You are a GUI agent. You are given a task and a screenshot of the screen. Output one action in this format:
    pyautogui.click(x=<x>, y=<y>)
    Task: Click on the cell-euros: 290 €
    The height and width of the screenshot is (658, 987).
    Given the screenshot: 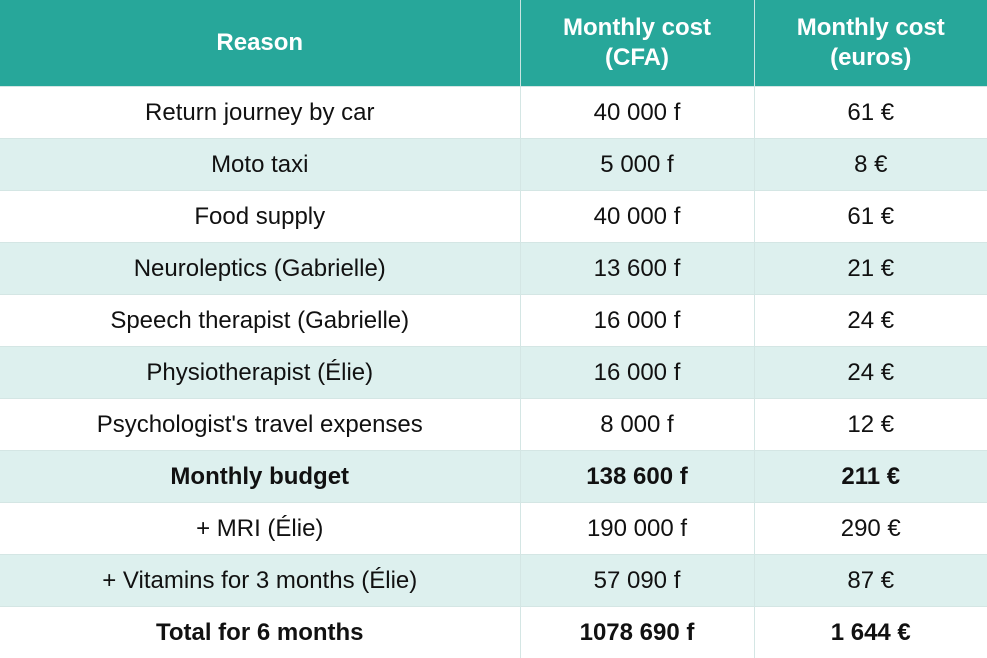 What is the action you would take?
    pyautogui.click(x=870, y=528)
    